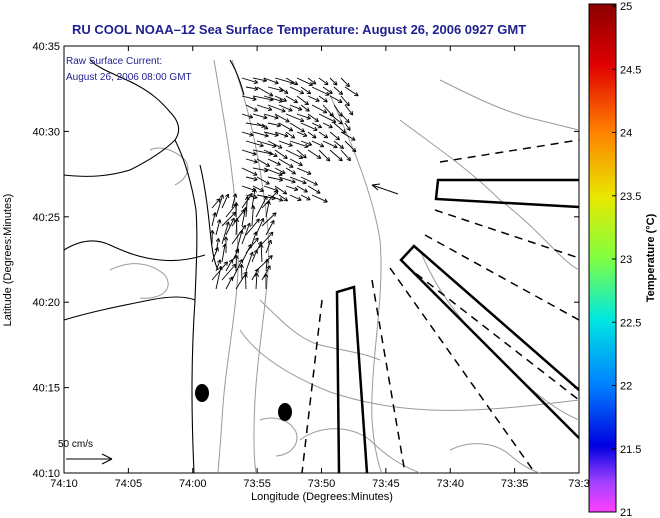  I want to click on x-tick-label: 73:3, so click(578, 484).